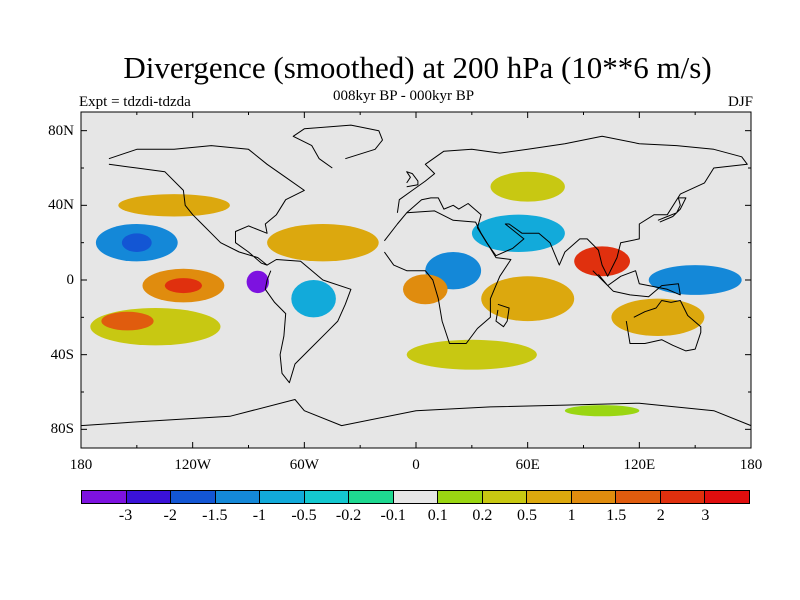 The image size is (800, 600). I want to click on x-tick-label: 60W, so click(304, 465).